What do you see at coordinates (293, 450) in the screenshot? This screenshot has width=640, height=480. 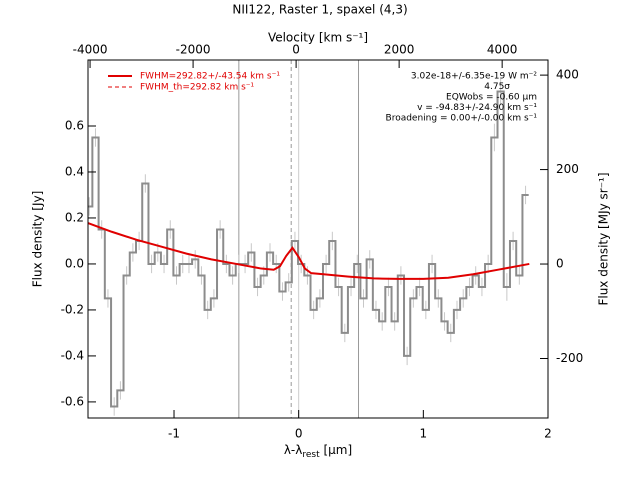 I see `x-label-main: λ-λ` at bounding box center [293, 450].